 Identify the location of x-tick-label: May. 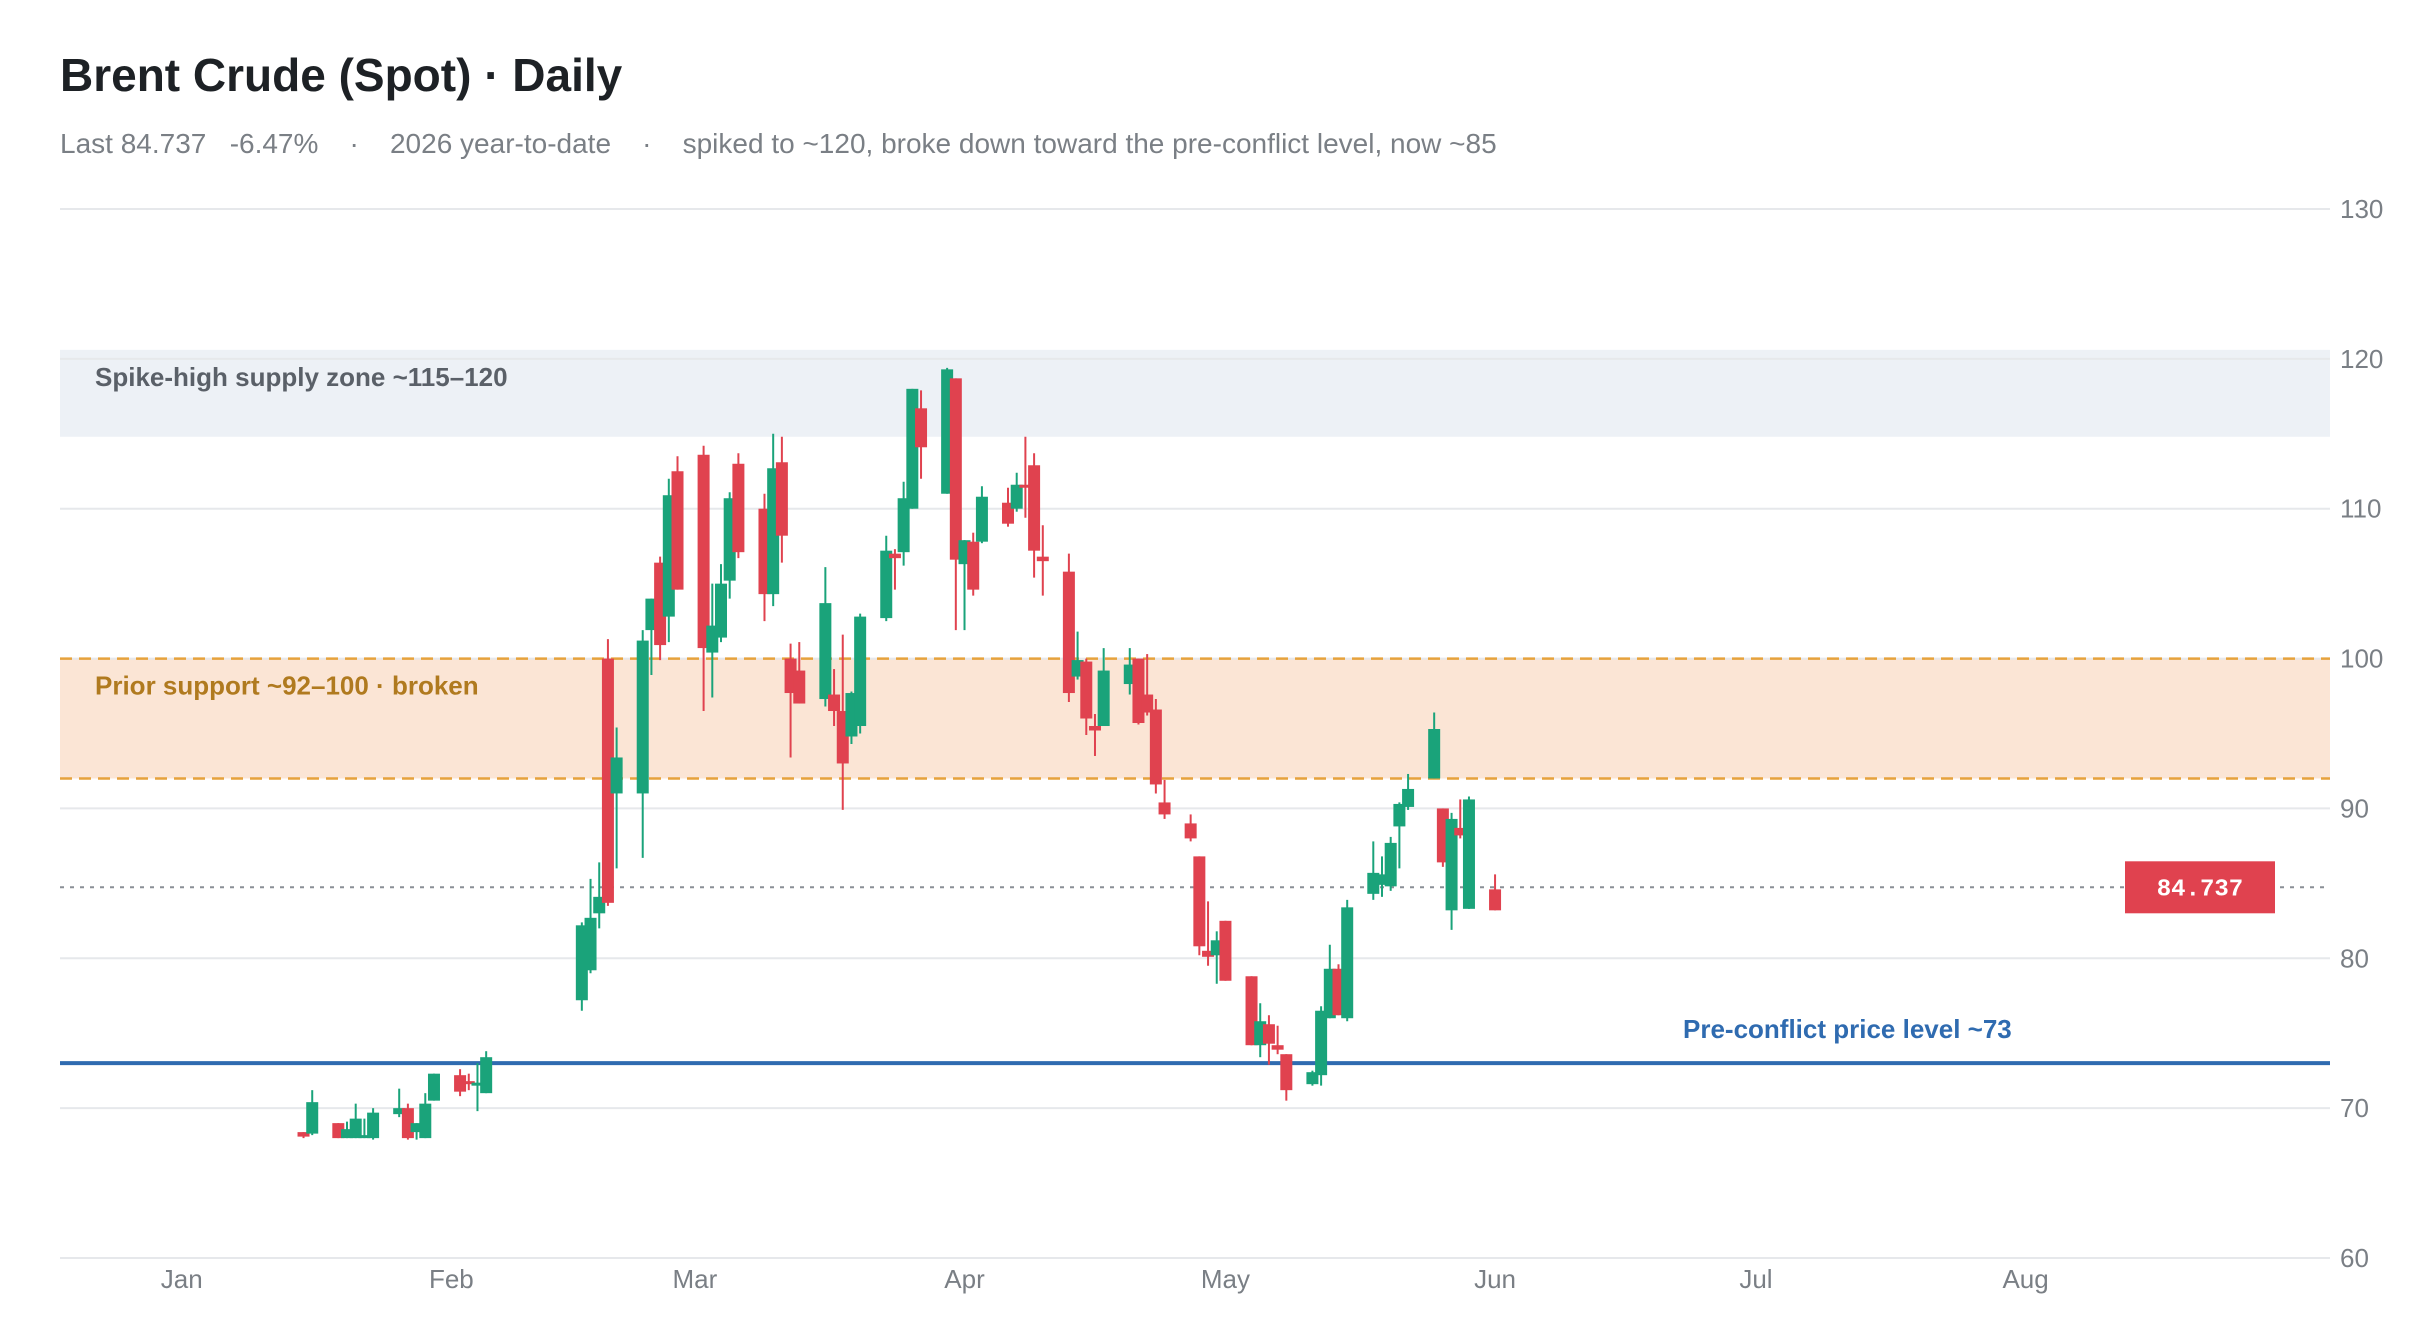
(1225, 1279).